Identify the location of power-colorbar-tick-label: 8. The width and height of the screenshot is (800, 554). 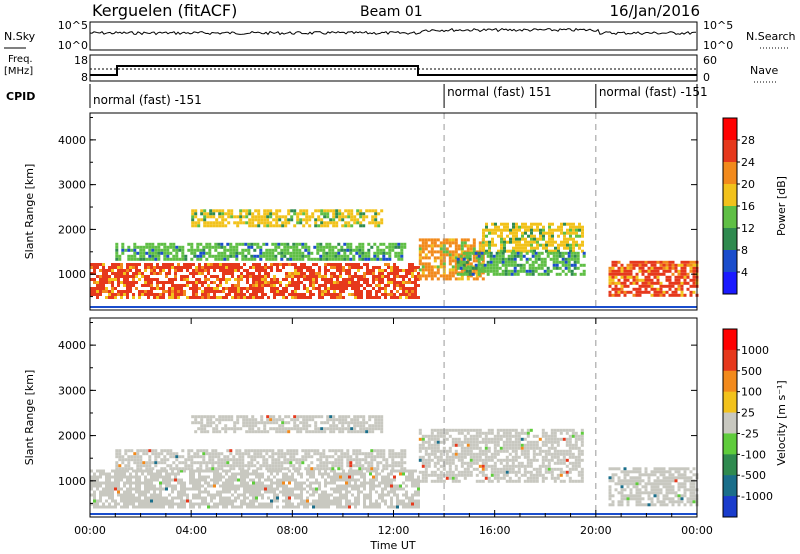
(744, 250).